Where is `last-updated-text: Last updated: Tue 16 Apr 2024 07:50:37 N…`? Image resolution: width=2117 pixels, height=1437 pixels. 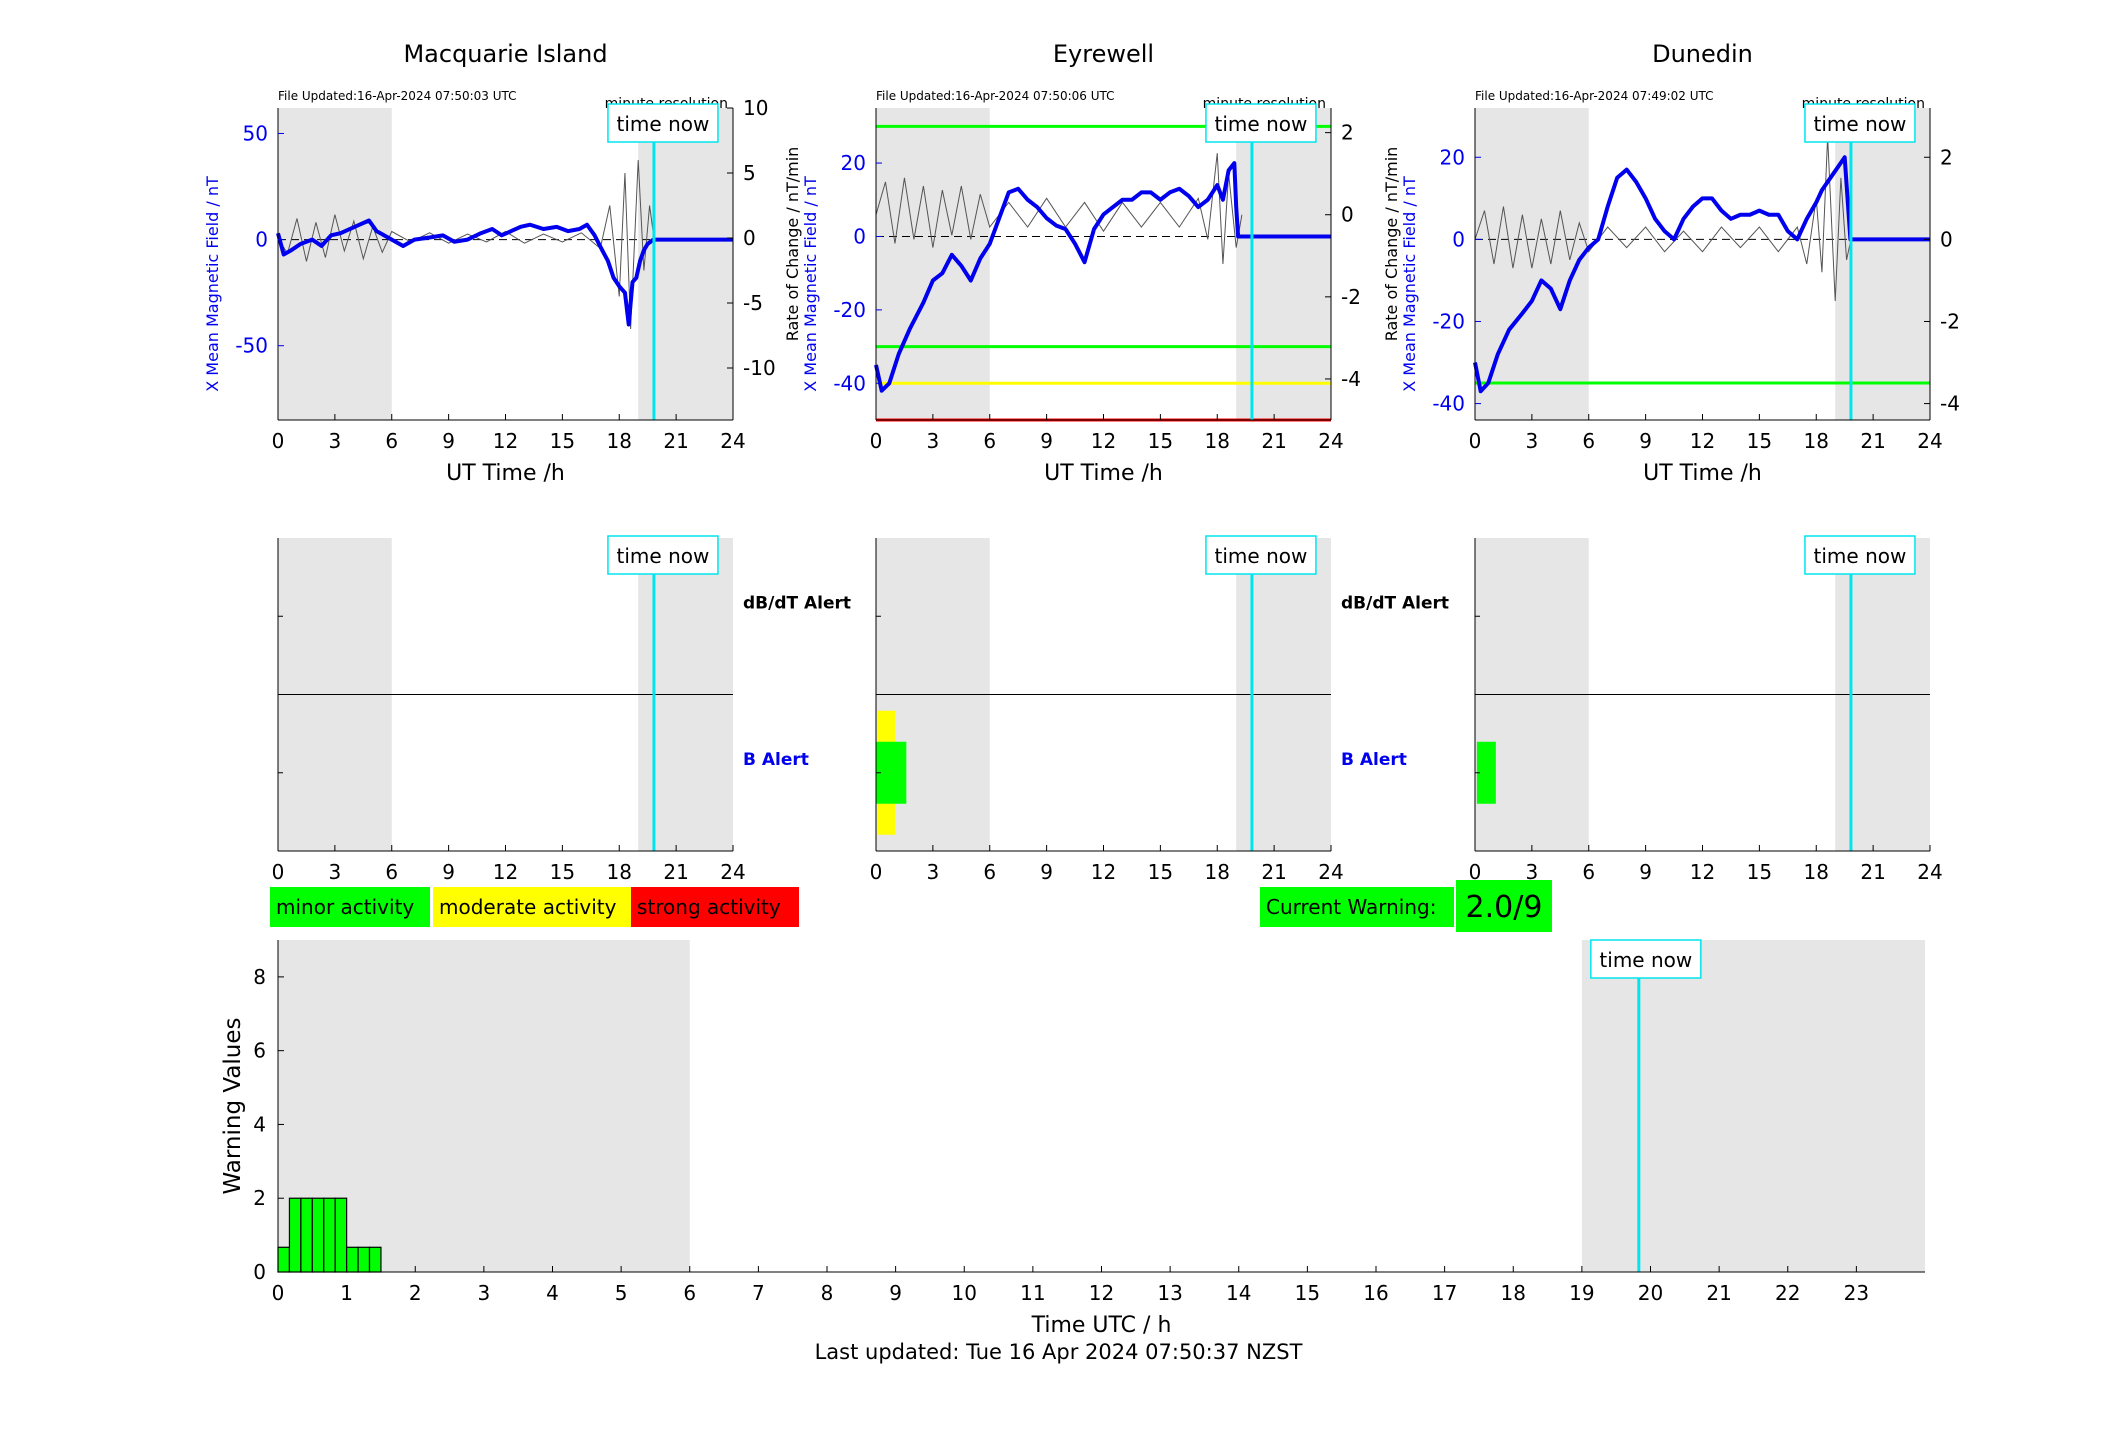
last-updated-text: Last updated: Tue 16 Apr 2024 07:50:37 N… is located at coordinates (1058, 1352).